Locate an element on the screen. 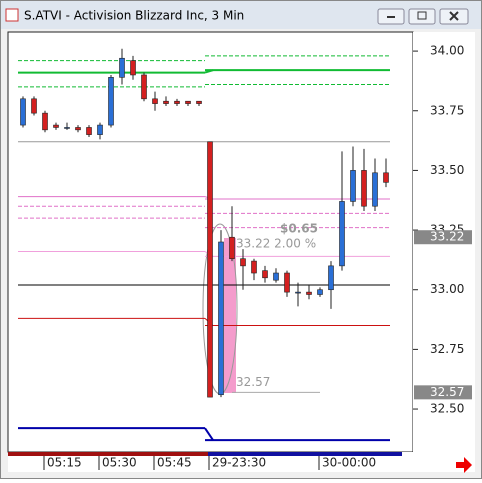  x-tick-label: 05:15 is located at coordinates (64, 463).